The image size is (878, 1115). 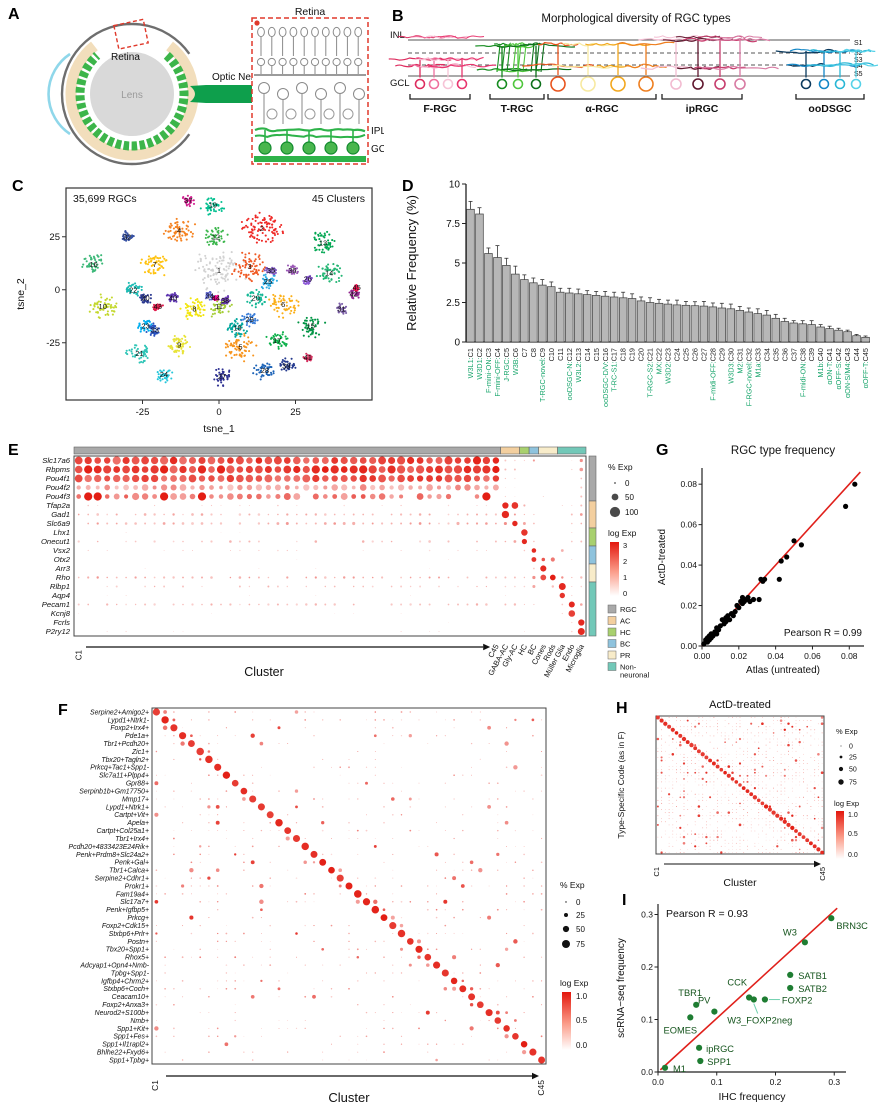 What do you see at coordinates (221, 291) in the screenshot?
I see `tsne-clusters` at bounding box center [221, 291].